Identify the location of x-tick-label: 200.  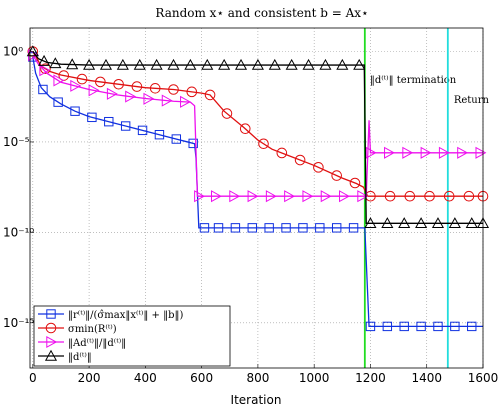
(89, 378).